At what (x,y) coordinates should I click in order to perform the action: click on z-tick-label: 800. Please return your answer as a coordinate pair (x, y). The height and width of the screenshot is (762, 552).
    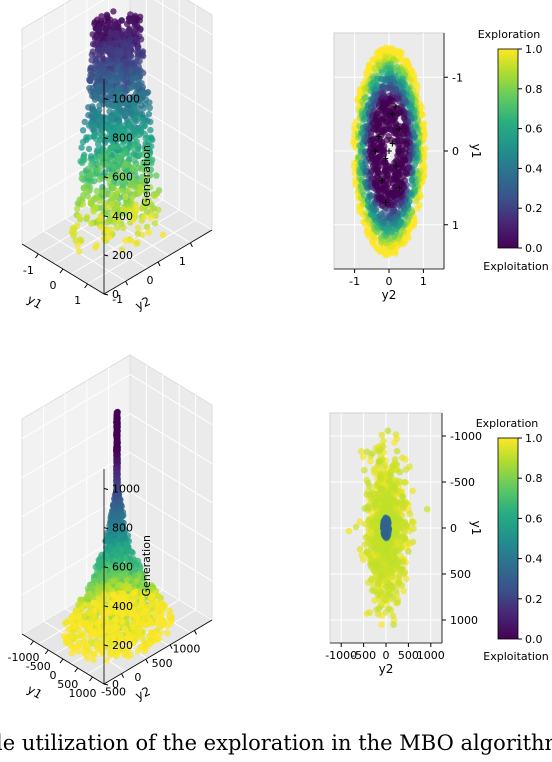
    Looking at the image, I should click on (122, 528).